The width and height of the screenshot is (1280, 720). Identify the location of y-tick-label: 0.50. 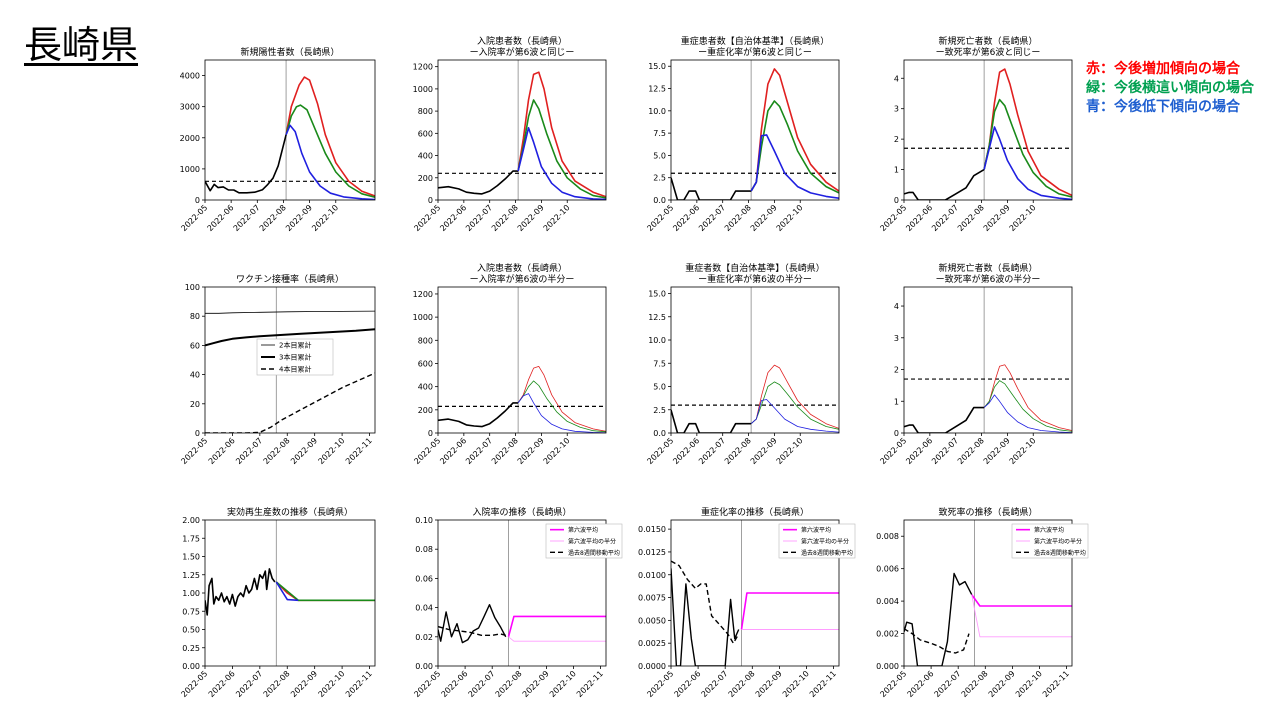
(191, 630).